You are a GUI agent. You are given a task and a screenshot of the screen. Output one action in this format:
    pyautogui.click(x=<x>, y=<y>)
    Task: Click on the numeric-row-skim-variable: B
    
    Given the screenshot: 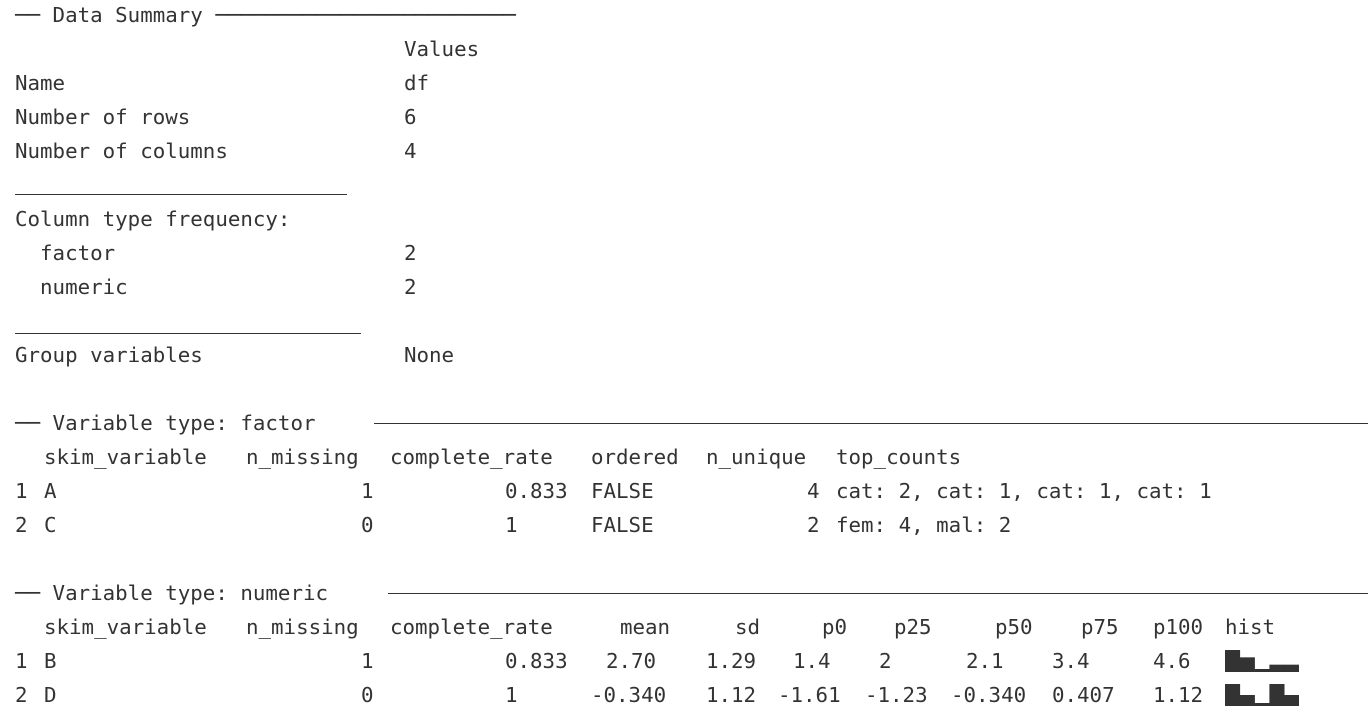 What is the action you would take?
    pyautogui.click(x=50, y=661)
    